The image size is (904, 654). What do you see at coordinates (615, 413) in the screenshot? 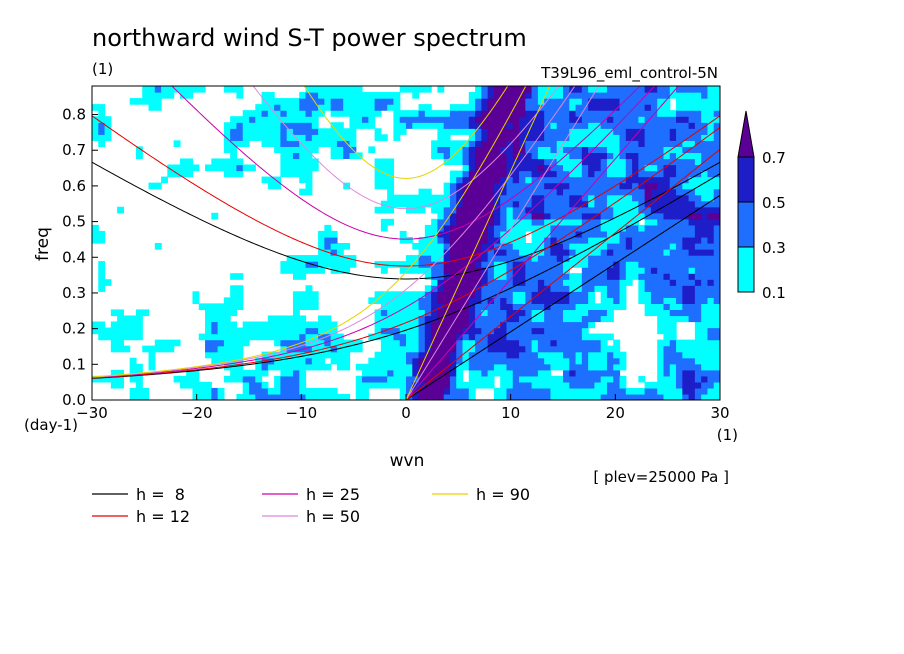
I see `x-tick-label: 20` at bounding box center [615, 413].